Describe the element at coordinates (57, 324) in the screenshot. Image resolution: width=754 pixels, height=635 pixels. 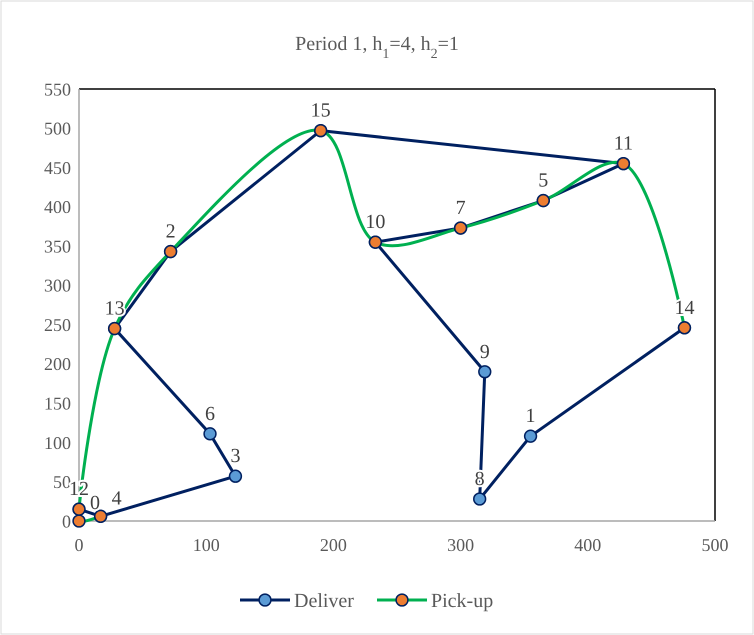
I see `y-tick-label: 250` at that location.